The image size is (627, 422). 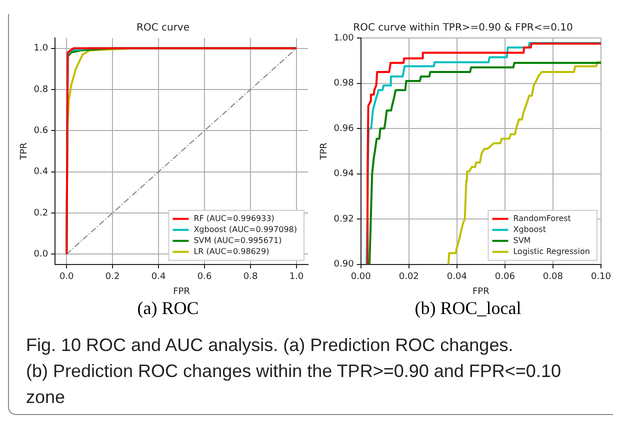 I want to click on y-tick-label: 0.98, so click(x=344, y=83).